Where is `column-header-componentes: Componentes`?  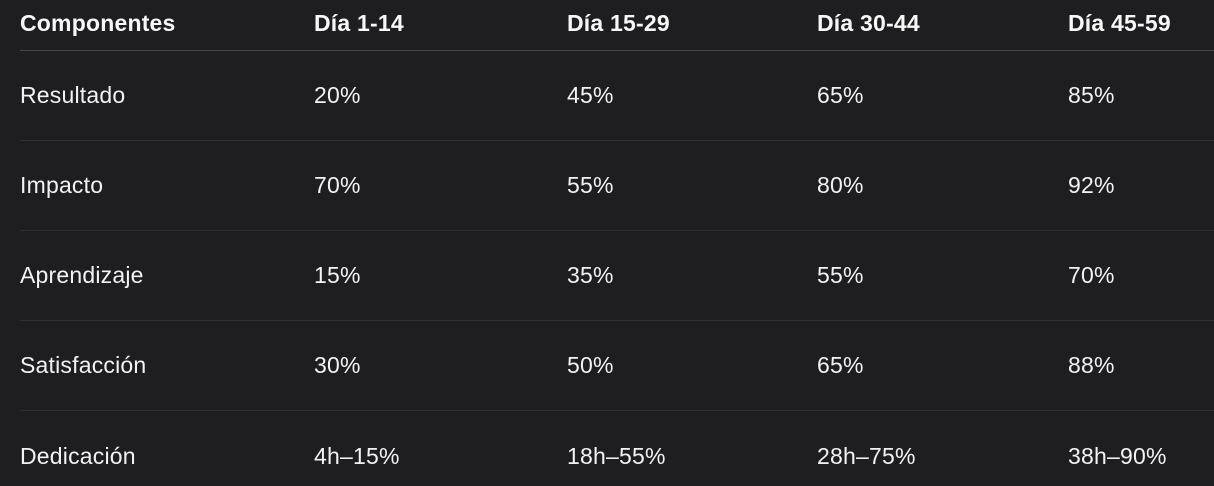 column-header-componentes: Componentes is located at coordinates (98, 22).